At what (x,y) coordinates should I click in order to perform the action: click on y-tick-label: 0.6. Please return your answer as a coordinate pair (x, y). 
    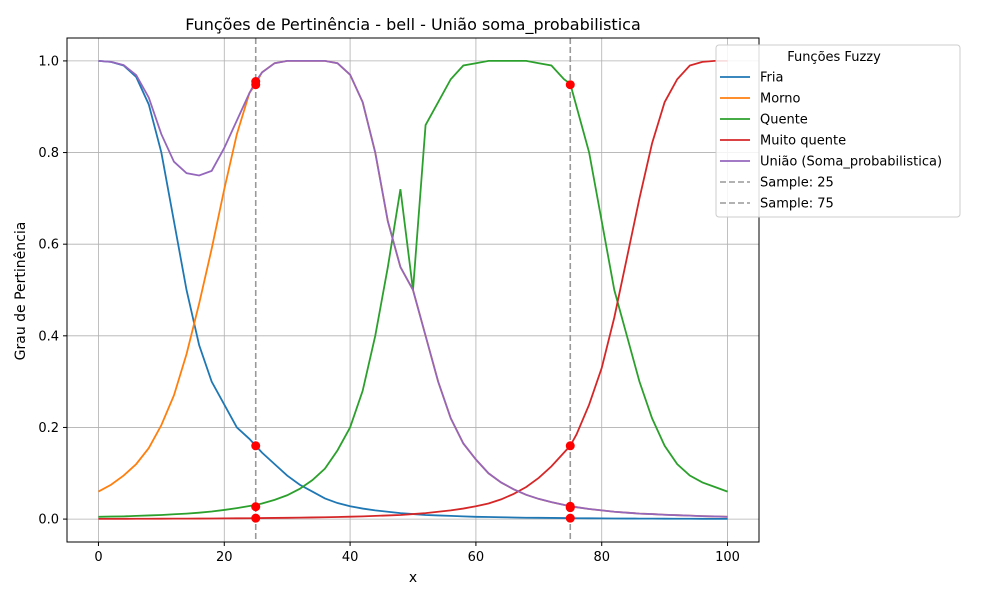
    Looking at the image, I should click on (48, 245).